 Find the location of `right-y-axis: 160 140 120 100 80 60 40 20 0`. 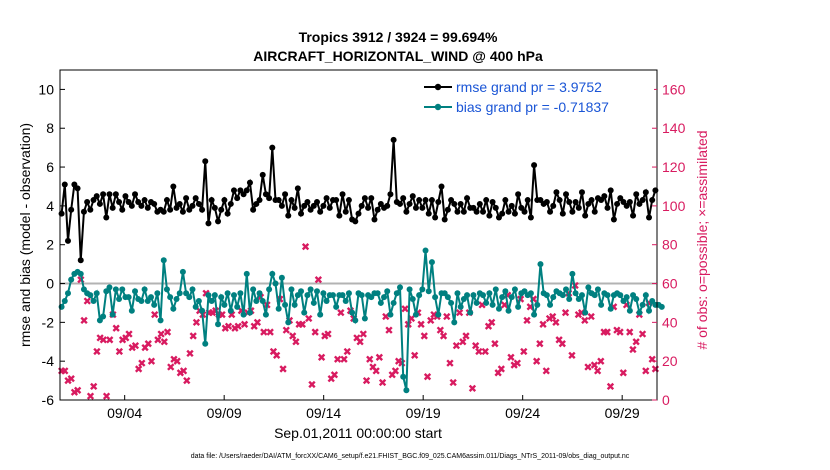

right-y-axis: 160 140 120 100 80 60 40 20 0 is located at coordinates (669, 244).